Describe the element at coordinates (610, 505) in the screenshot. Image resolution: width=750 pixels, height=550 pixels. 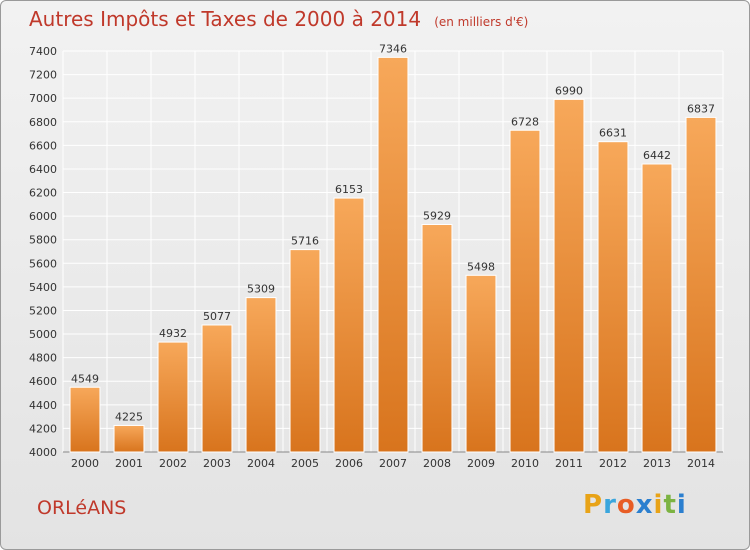
I see `logo-letter: r` at that location.